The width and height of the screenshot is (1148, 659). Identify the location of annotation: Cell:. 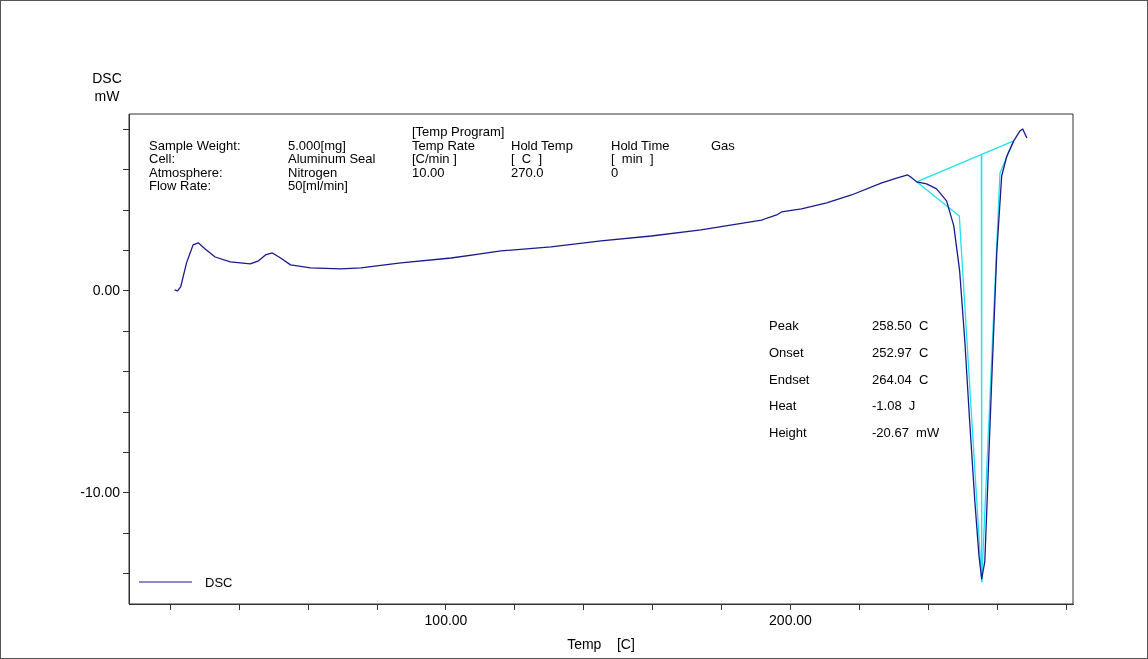
(162, 158).